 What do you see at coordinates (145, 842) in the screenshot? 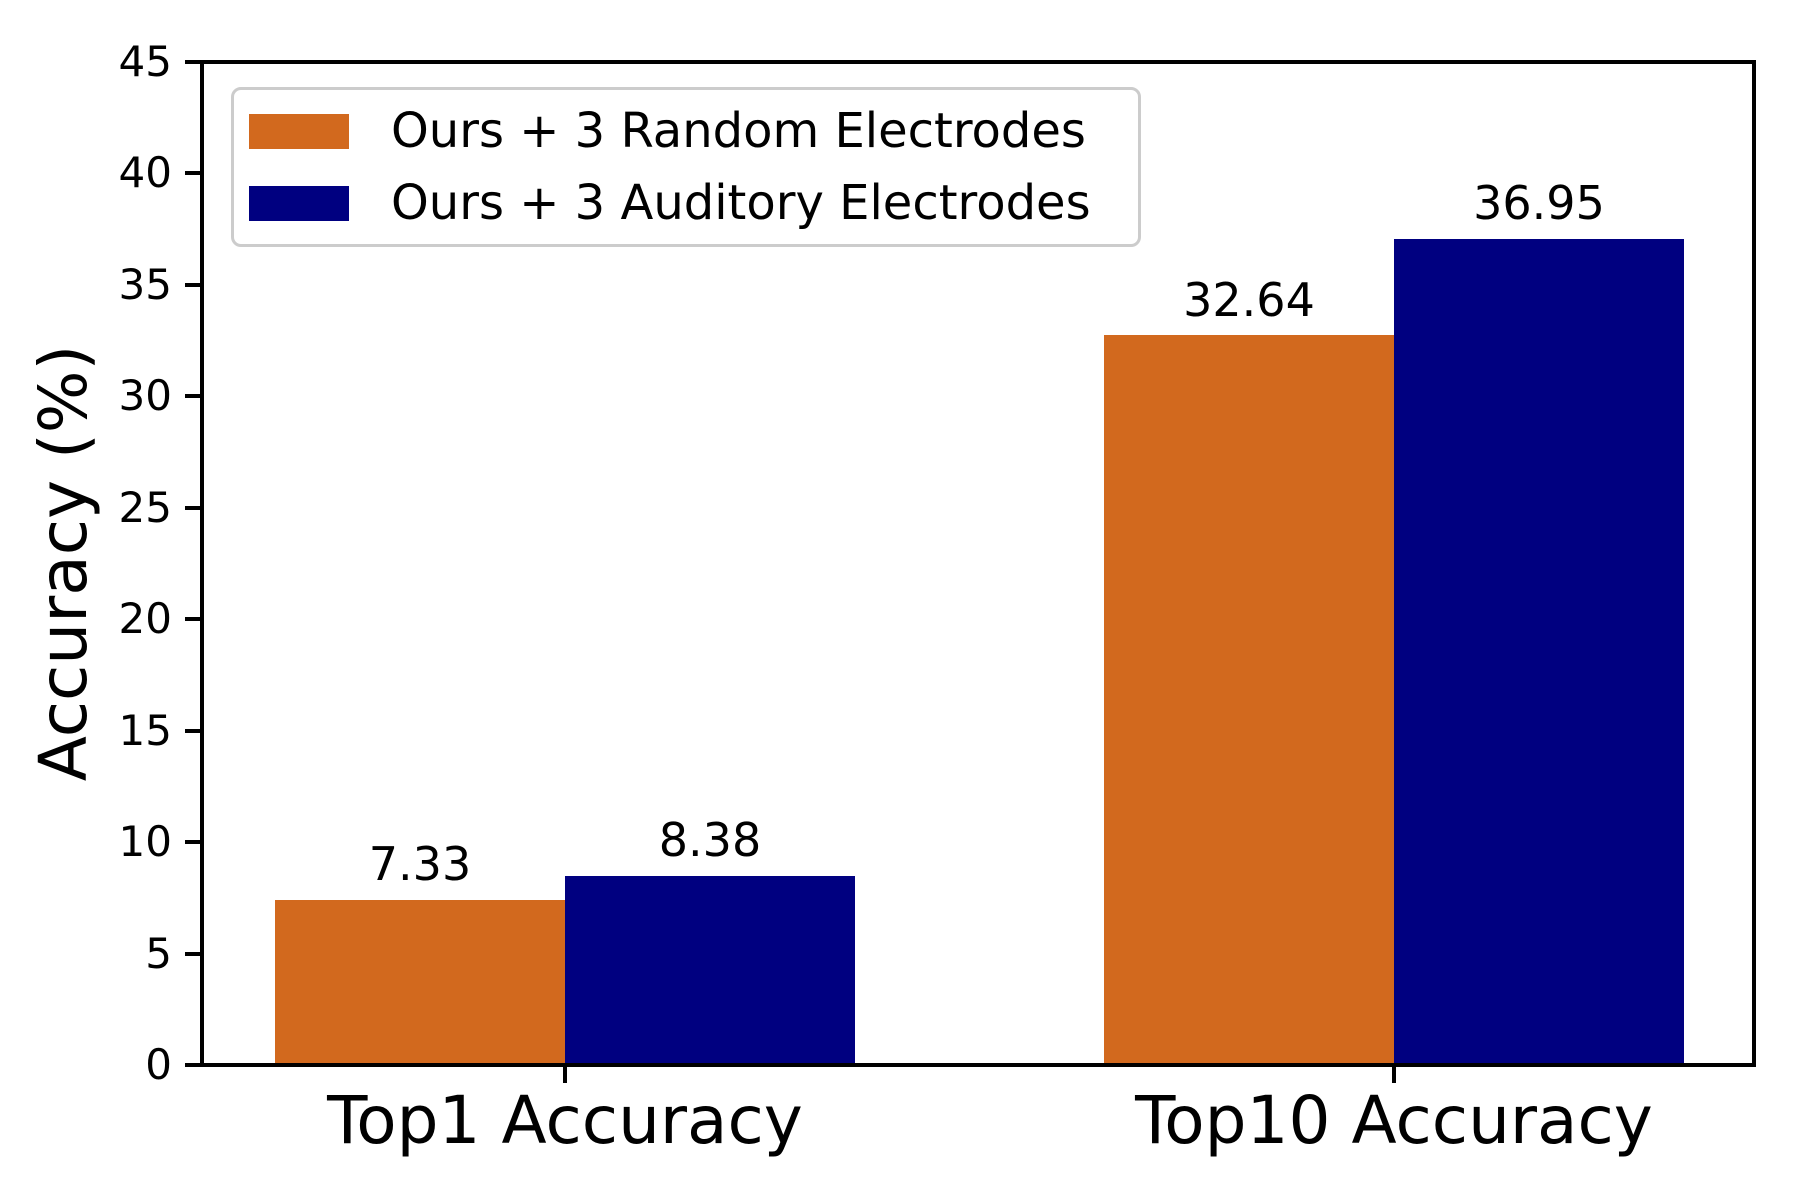
I see `y-tick-label: 10` at bounding box center [145, 842].